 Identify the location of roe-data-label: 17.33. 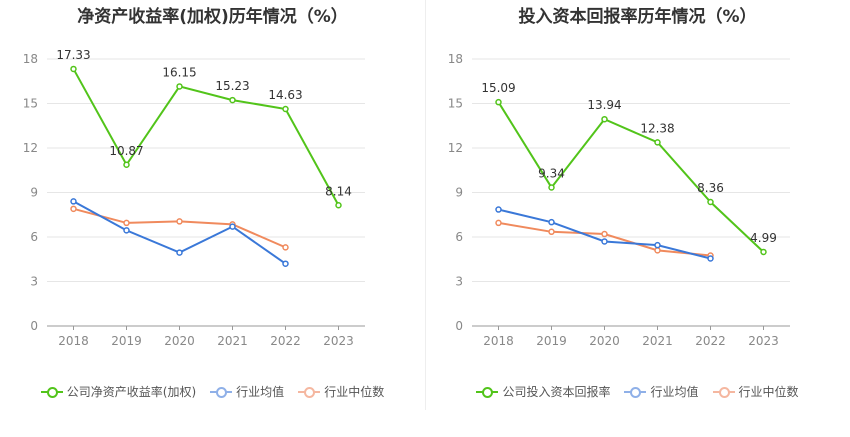
(73, 55).